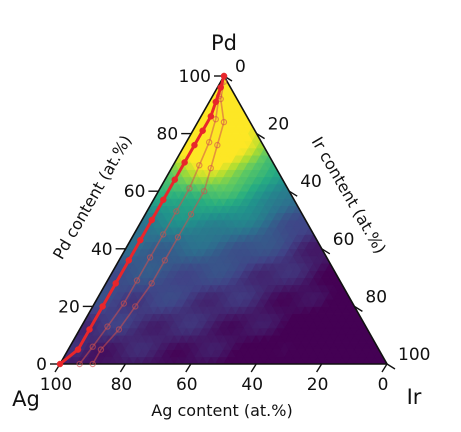 This screenshot has width=461, height=432. What do you see at coordinates (383, 385) in the screenshot?
I see `bottom-axis-tick-label: 0` at bounding box center [383, 385].